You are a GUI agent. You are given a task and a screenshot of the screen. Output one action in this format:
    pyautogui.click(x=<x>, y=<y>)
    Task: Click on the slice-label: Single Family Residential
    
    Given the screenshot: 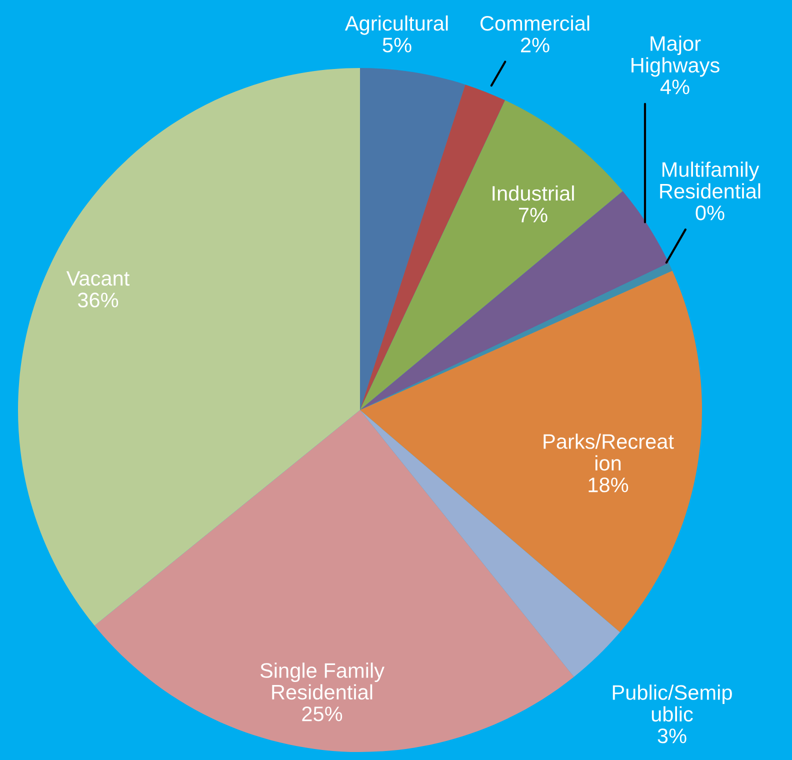 What is the action you would take?
    pyautogui.click(x=322, y=681)
    